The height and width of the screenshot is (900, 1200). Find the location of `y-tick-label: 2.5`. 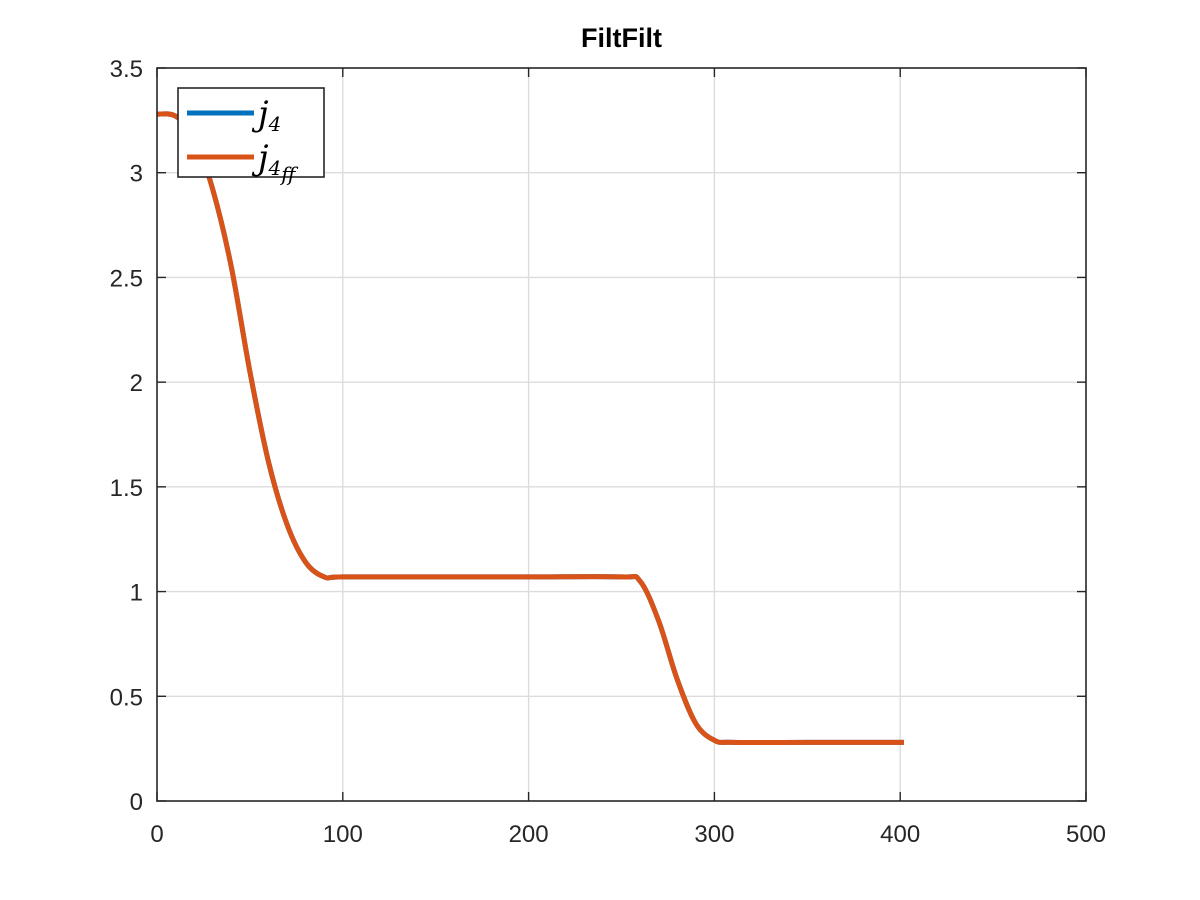

y-tick-label: 2.5 is located at coordinates (126, 278).